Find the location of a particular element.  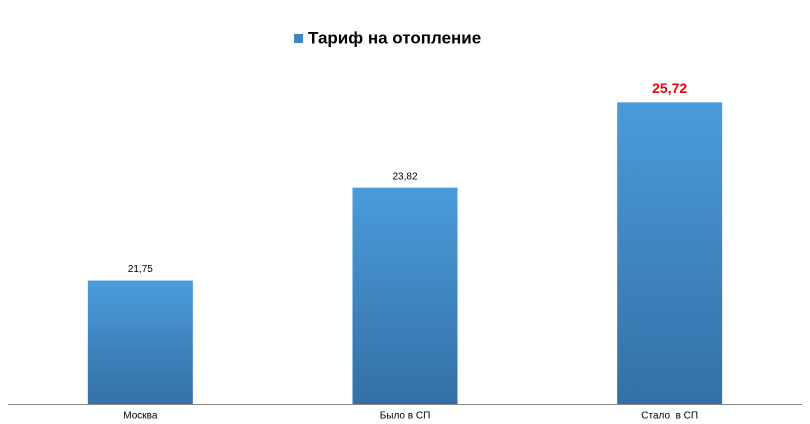

value-label: 23,82 is located at coordinates (404, 176).